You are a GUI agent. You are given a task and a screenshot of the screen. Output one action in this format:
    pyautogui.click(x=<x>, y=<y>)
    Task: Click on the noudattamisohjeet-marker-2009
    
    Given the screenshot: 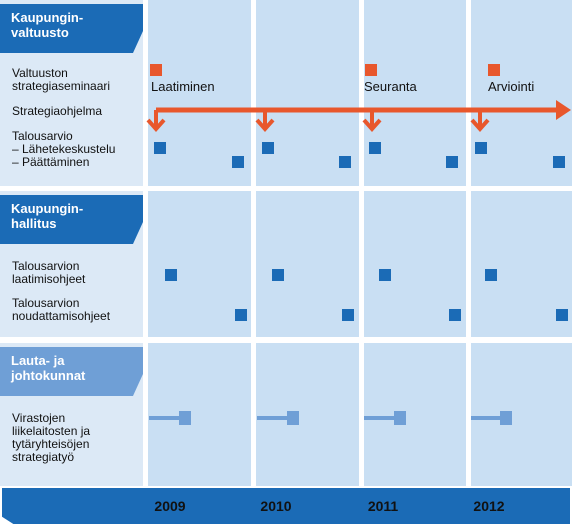 What is the action you would take?
    pyautogui.click(x=241, y=315)
    